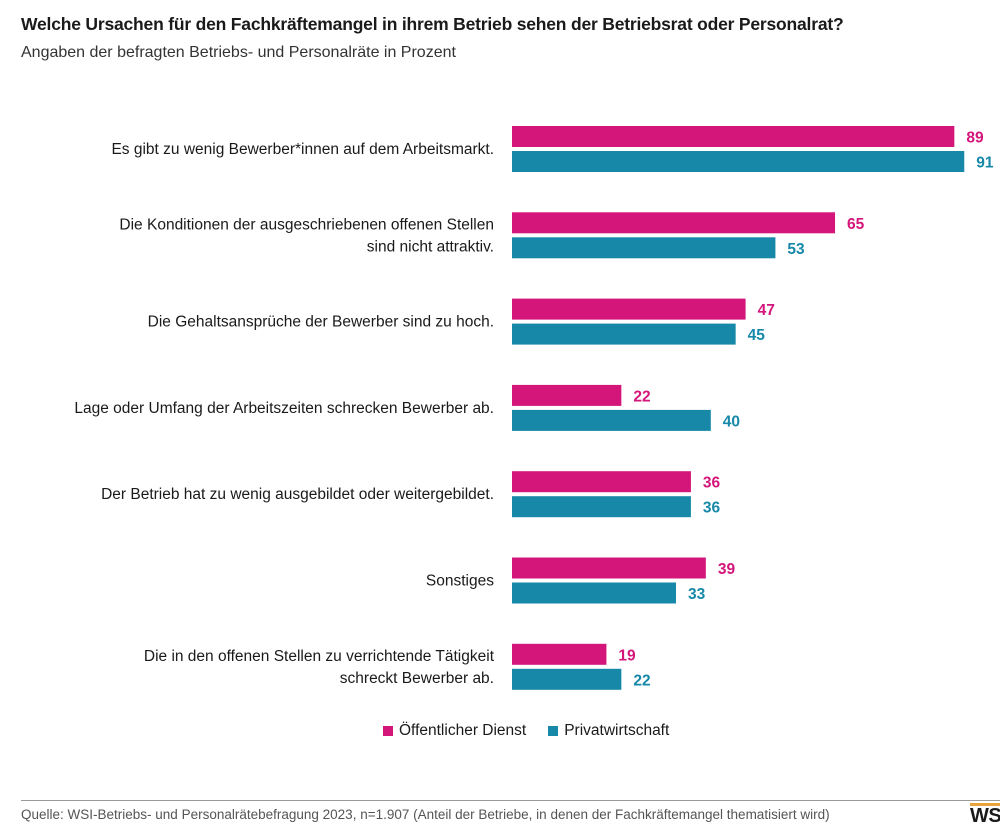 Image resolution: width=1000 pixels, height=831 pixels. What do you see at coordinates (460, 581) in the screenshot?
I see `category-label: Sonstiges` at bounding box center [460, 581].